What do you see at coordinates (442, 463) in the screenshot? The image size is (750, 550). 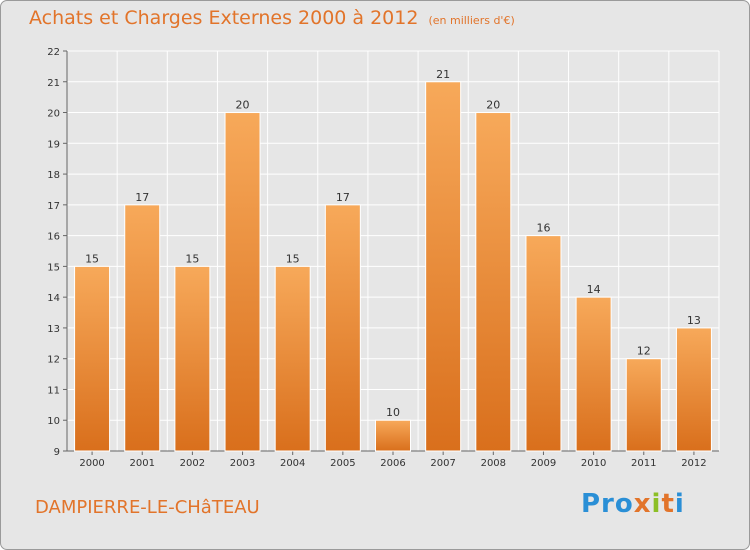 I see `x-tick-label: 2007` at bounding box center [442, 463].